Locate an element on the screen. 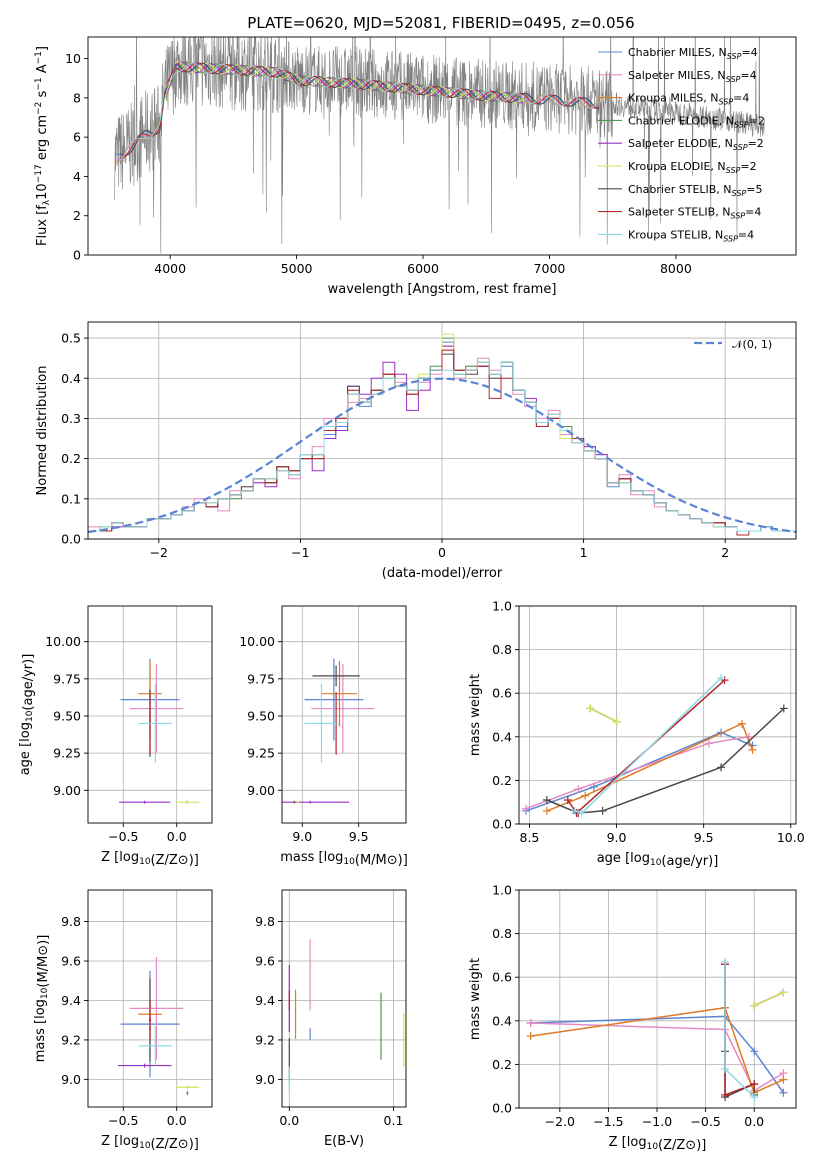  x-axis-label: mass [log10(M/M⊙)] is located at coordinates (344, 859).